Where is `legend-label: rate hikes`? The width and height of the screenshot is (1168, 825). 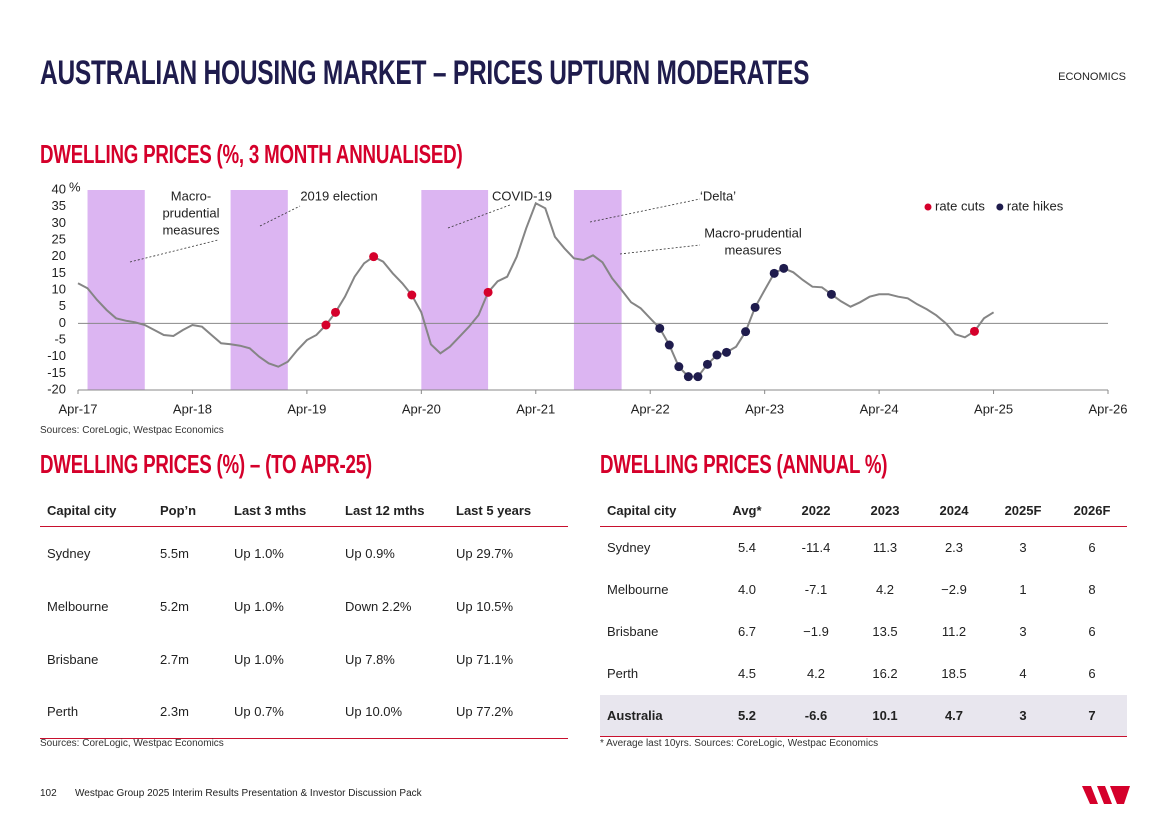
legend-label: rate hikes is located at coordinates (1035, 205).